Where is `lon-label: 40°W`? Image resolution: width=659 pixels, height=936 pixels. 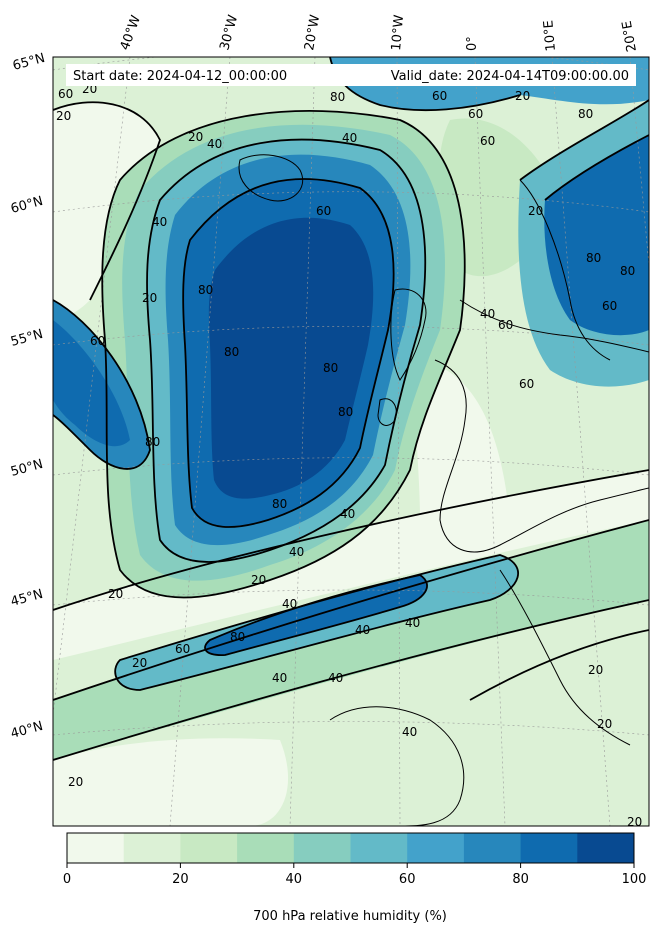
lon-label: 40°W is located at coordinates (131, 32).